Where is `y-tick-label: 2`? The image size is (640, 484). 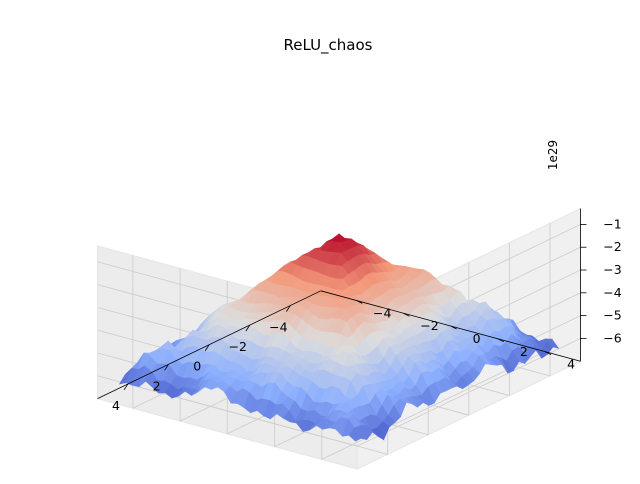 y-tick-label: 2 is located at coordinates (524, 351).